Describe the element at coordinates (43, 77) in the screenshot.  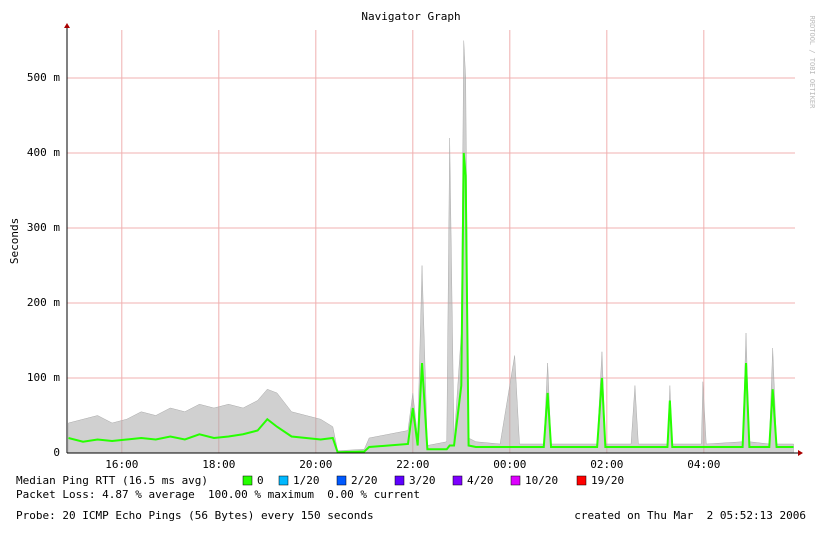
I see `y-tick-label: 500 m` at that location.